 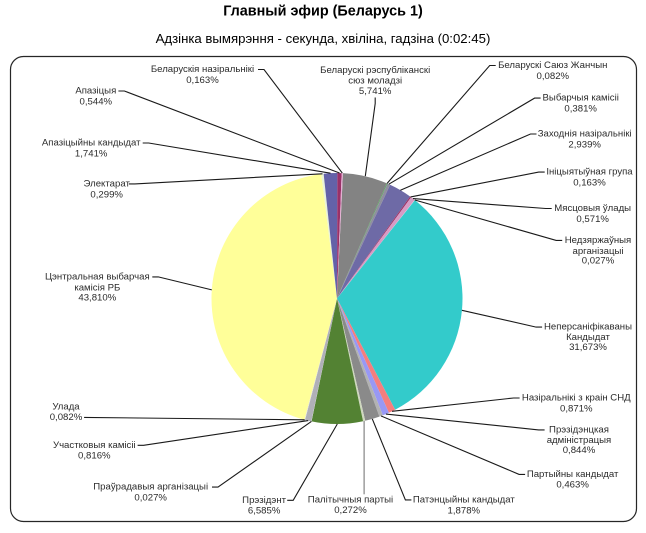 I want to click on svg-text: 0,299%, so click(x=106, y=194).